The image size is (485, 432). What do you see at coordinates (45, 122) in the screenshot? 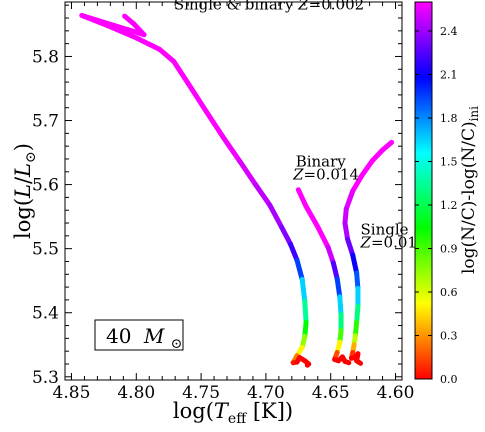
I see `y-tick-label: 5.7` at bounding box center [45, 122].